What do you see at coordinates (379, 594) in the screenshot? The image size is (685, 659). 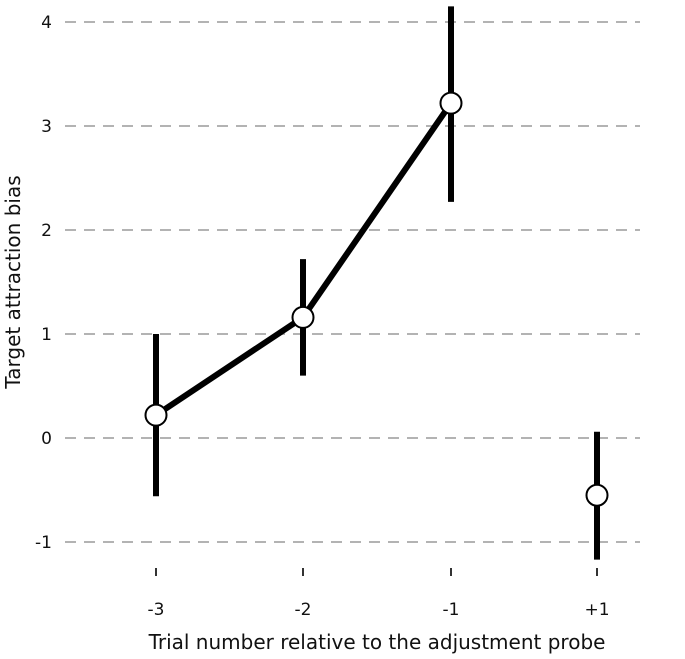 I see `x-axis-ticks: -3 -2 -1 +1` at bounding box center [379, 594].